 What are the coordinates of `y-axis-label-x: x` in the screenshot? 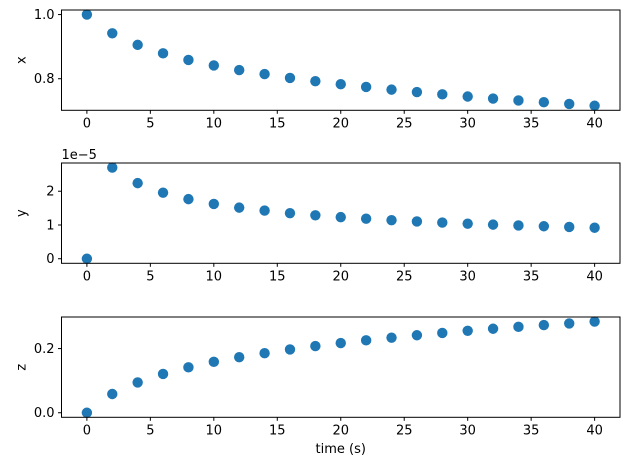 It's located at (22, 60).